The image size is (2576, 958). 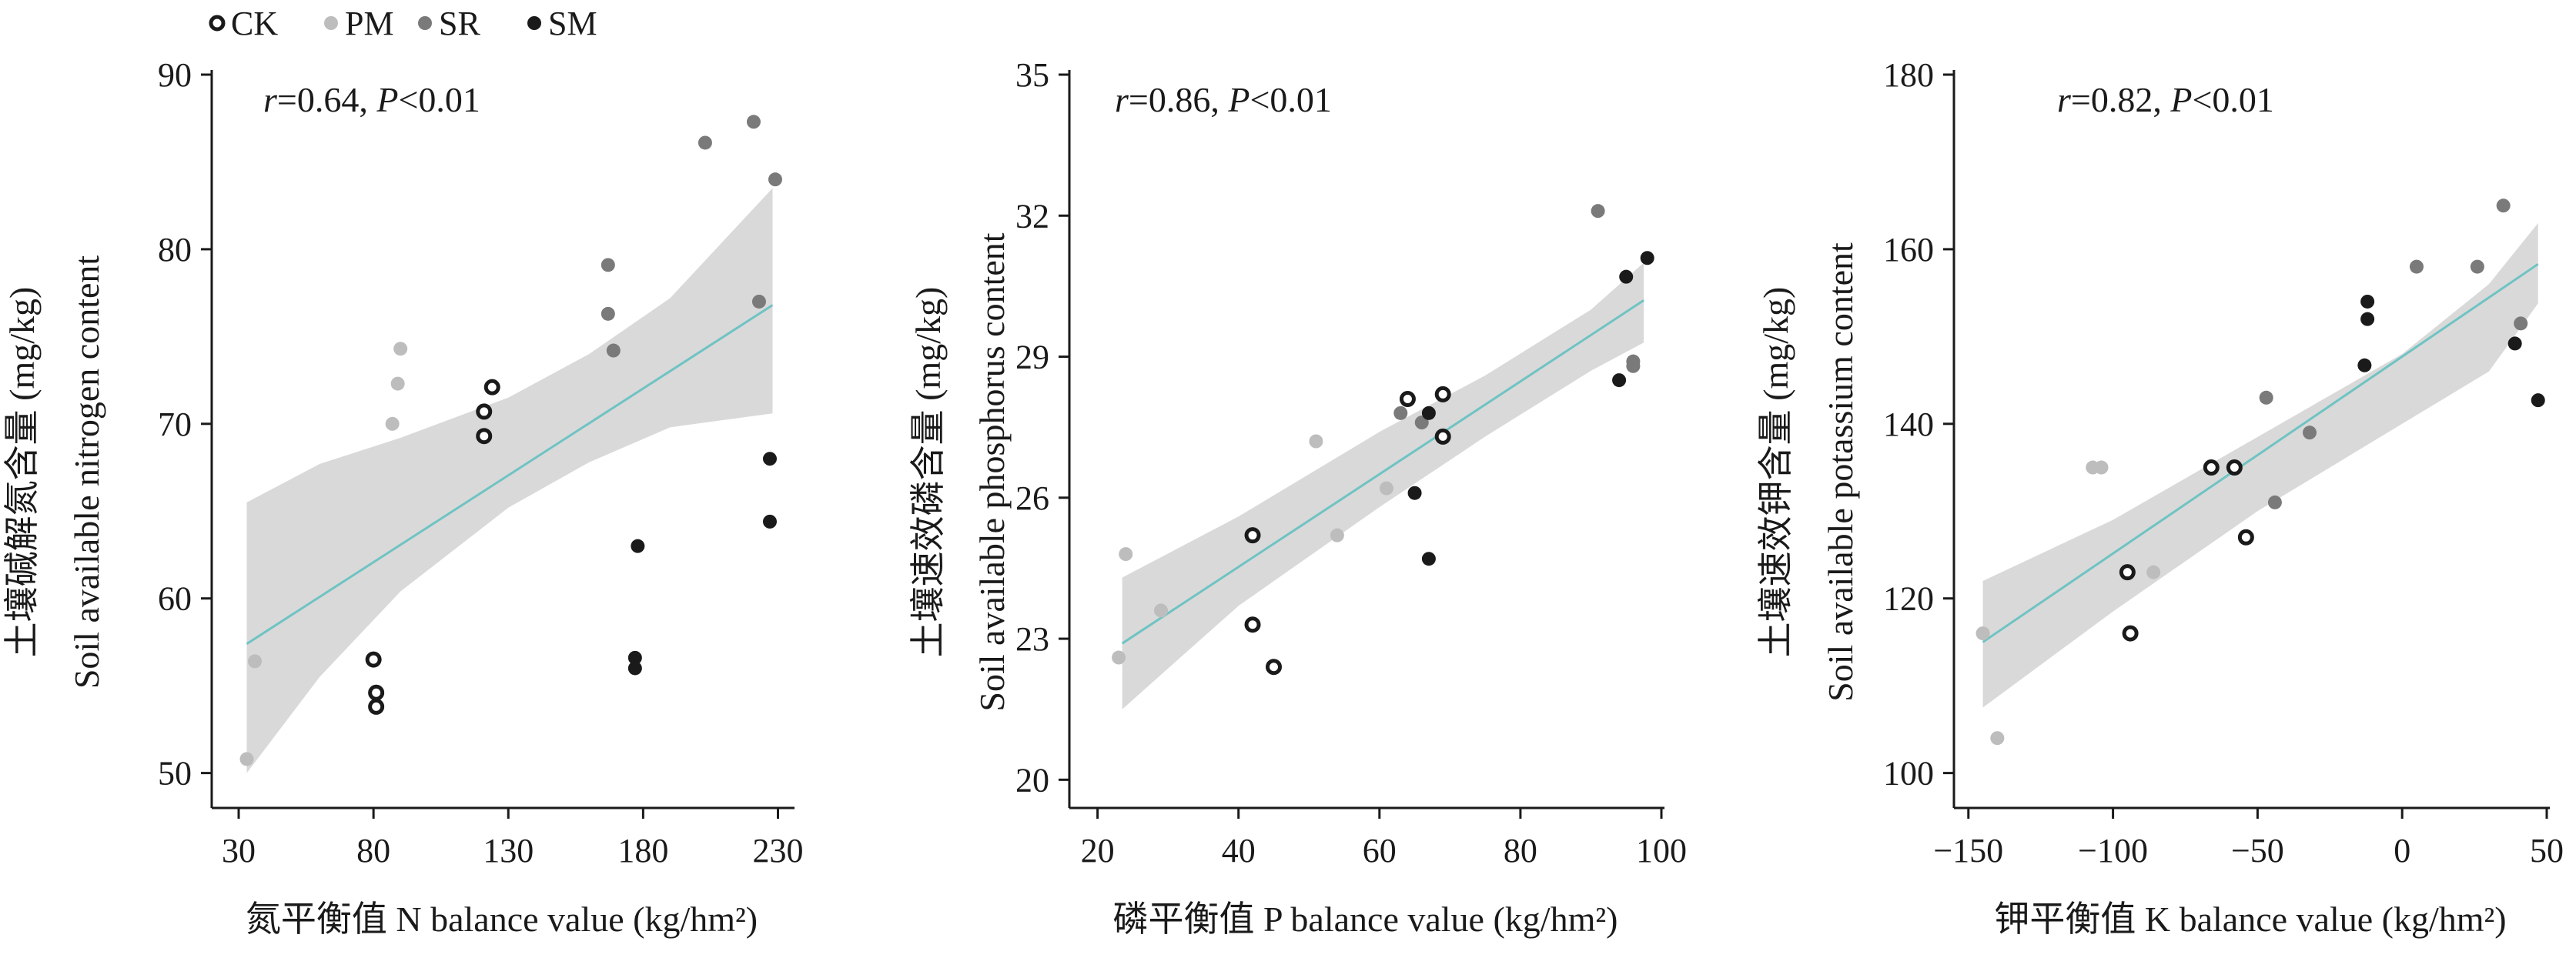 What do you see at coordinates (777, 851) in the screenshot?
I see `x-tick-label: 230` at bounding box center [777, 851].